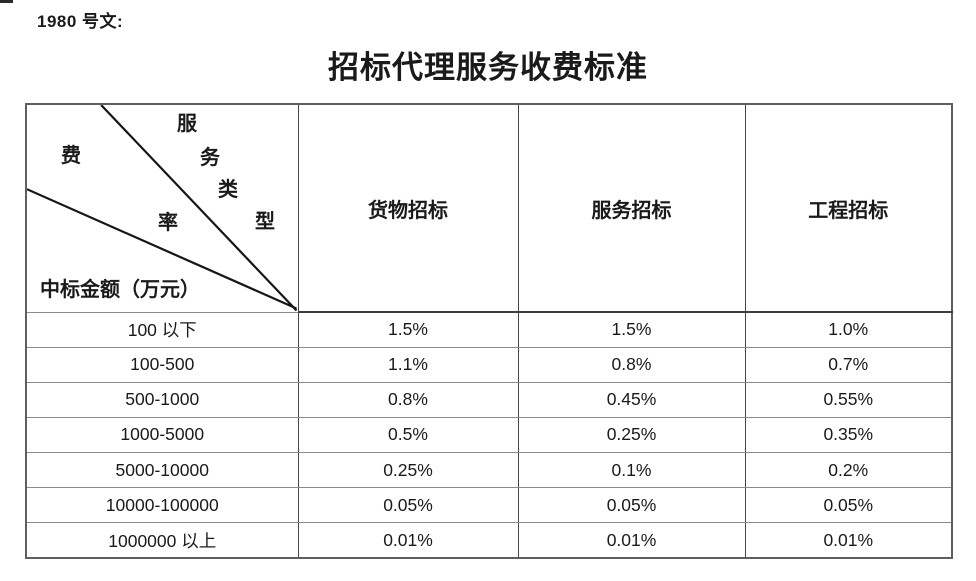 This screenshot has height=581, width=976. I want to click on diagonal-divider-lines, so click(162, 208).